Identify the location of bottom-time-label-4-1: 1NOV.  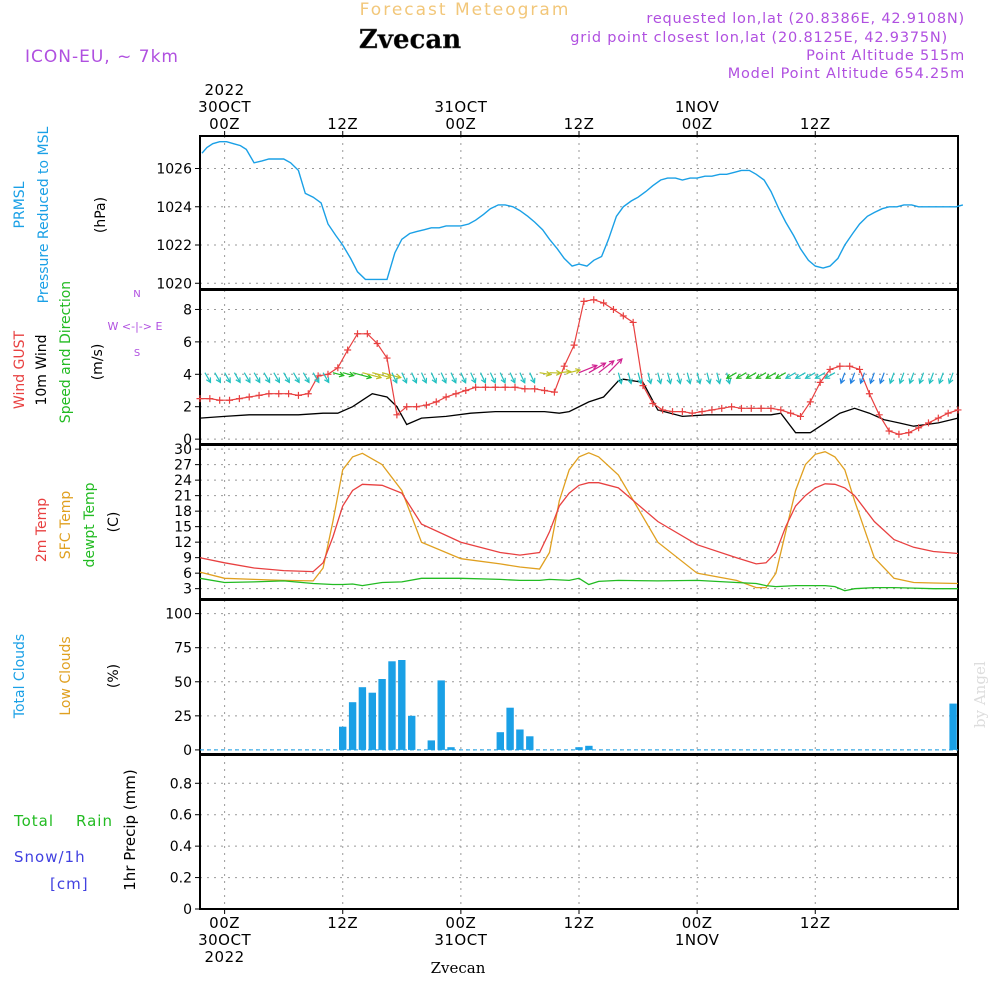
(697, 940).